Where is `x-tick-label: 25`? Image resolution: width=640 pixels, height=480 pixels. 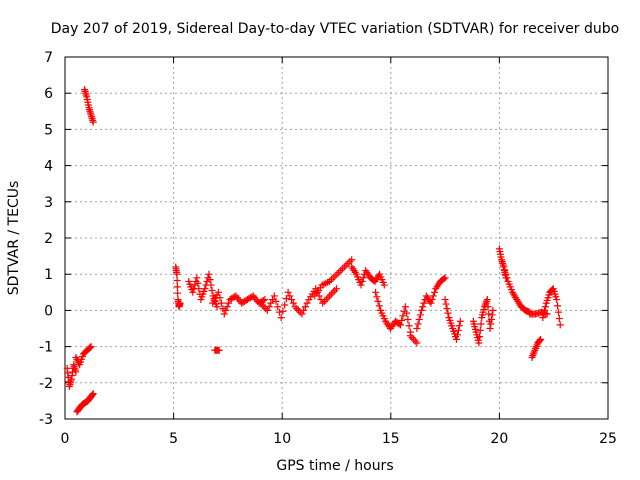 x-tick-label: 25 is located at coordinates (608, 439).